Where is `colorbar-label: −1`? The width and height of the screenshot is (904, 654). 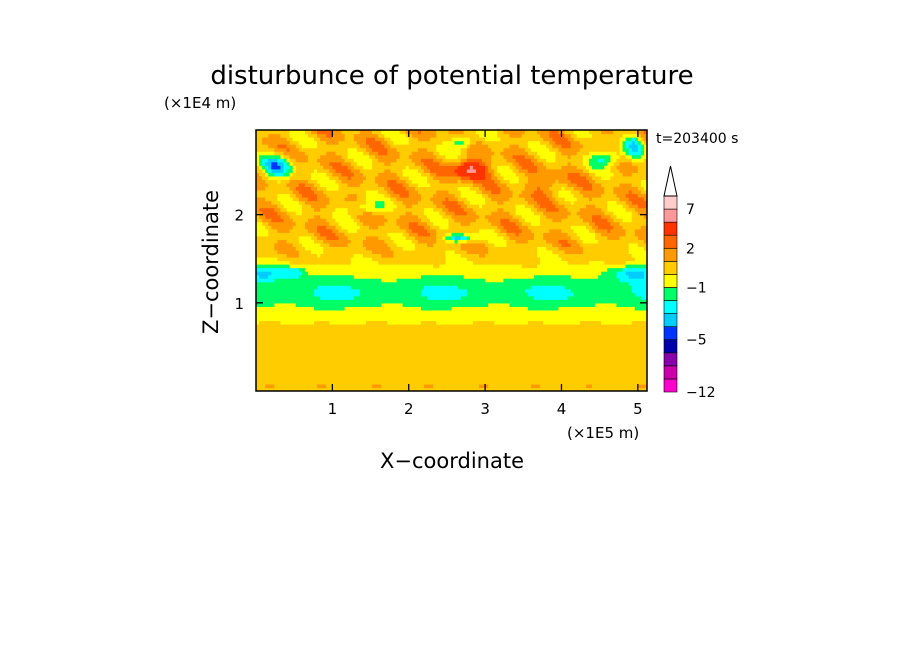 colorbar-label: −1 is located at coordinates (696, 288).